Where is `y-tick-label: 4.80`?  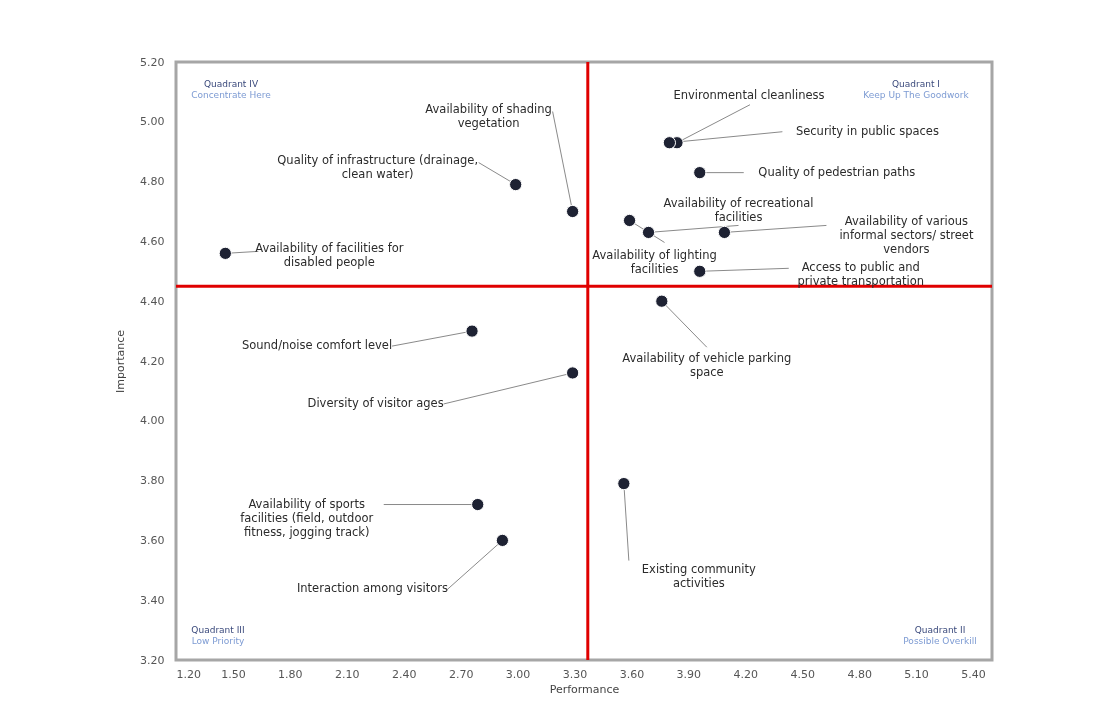
y-tick-label: 4.80 is located at coordinates (152, 182).